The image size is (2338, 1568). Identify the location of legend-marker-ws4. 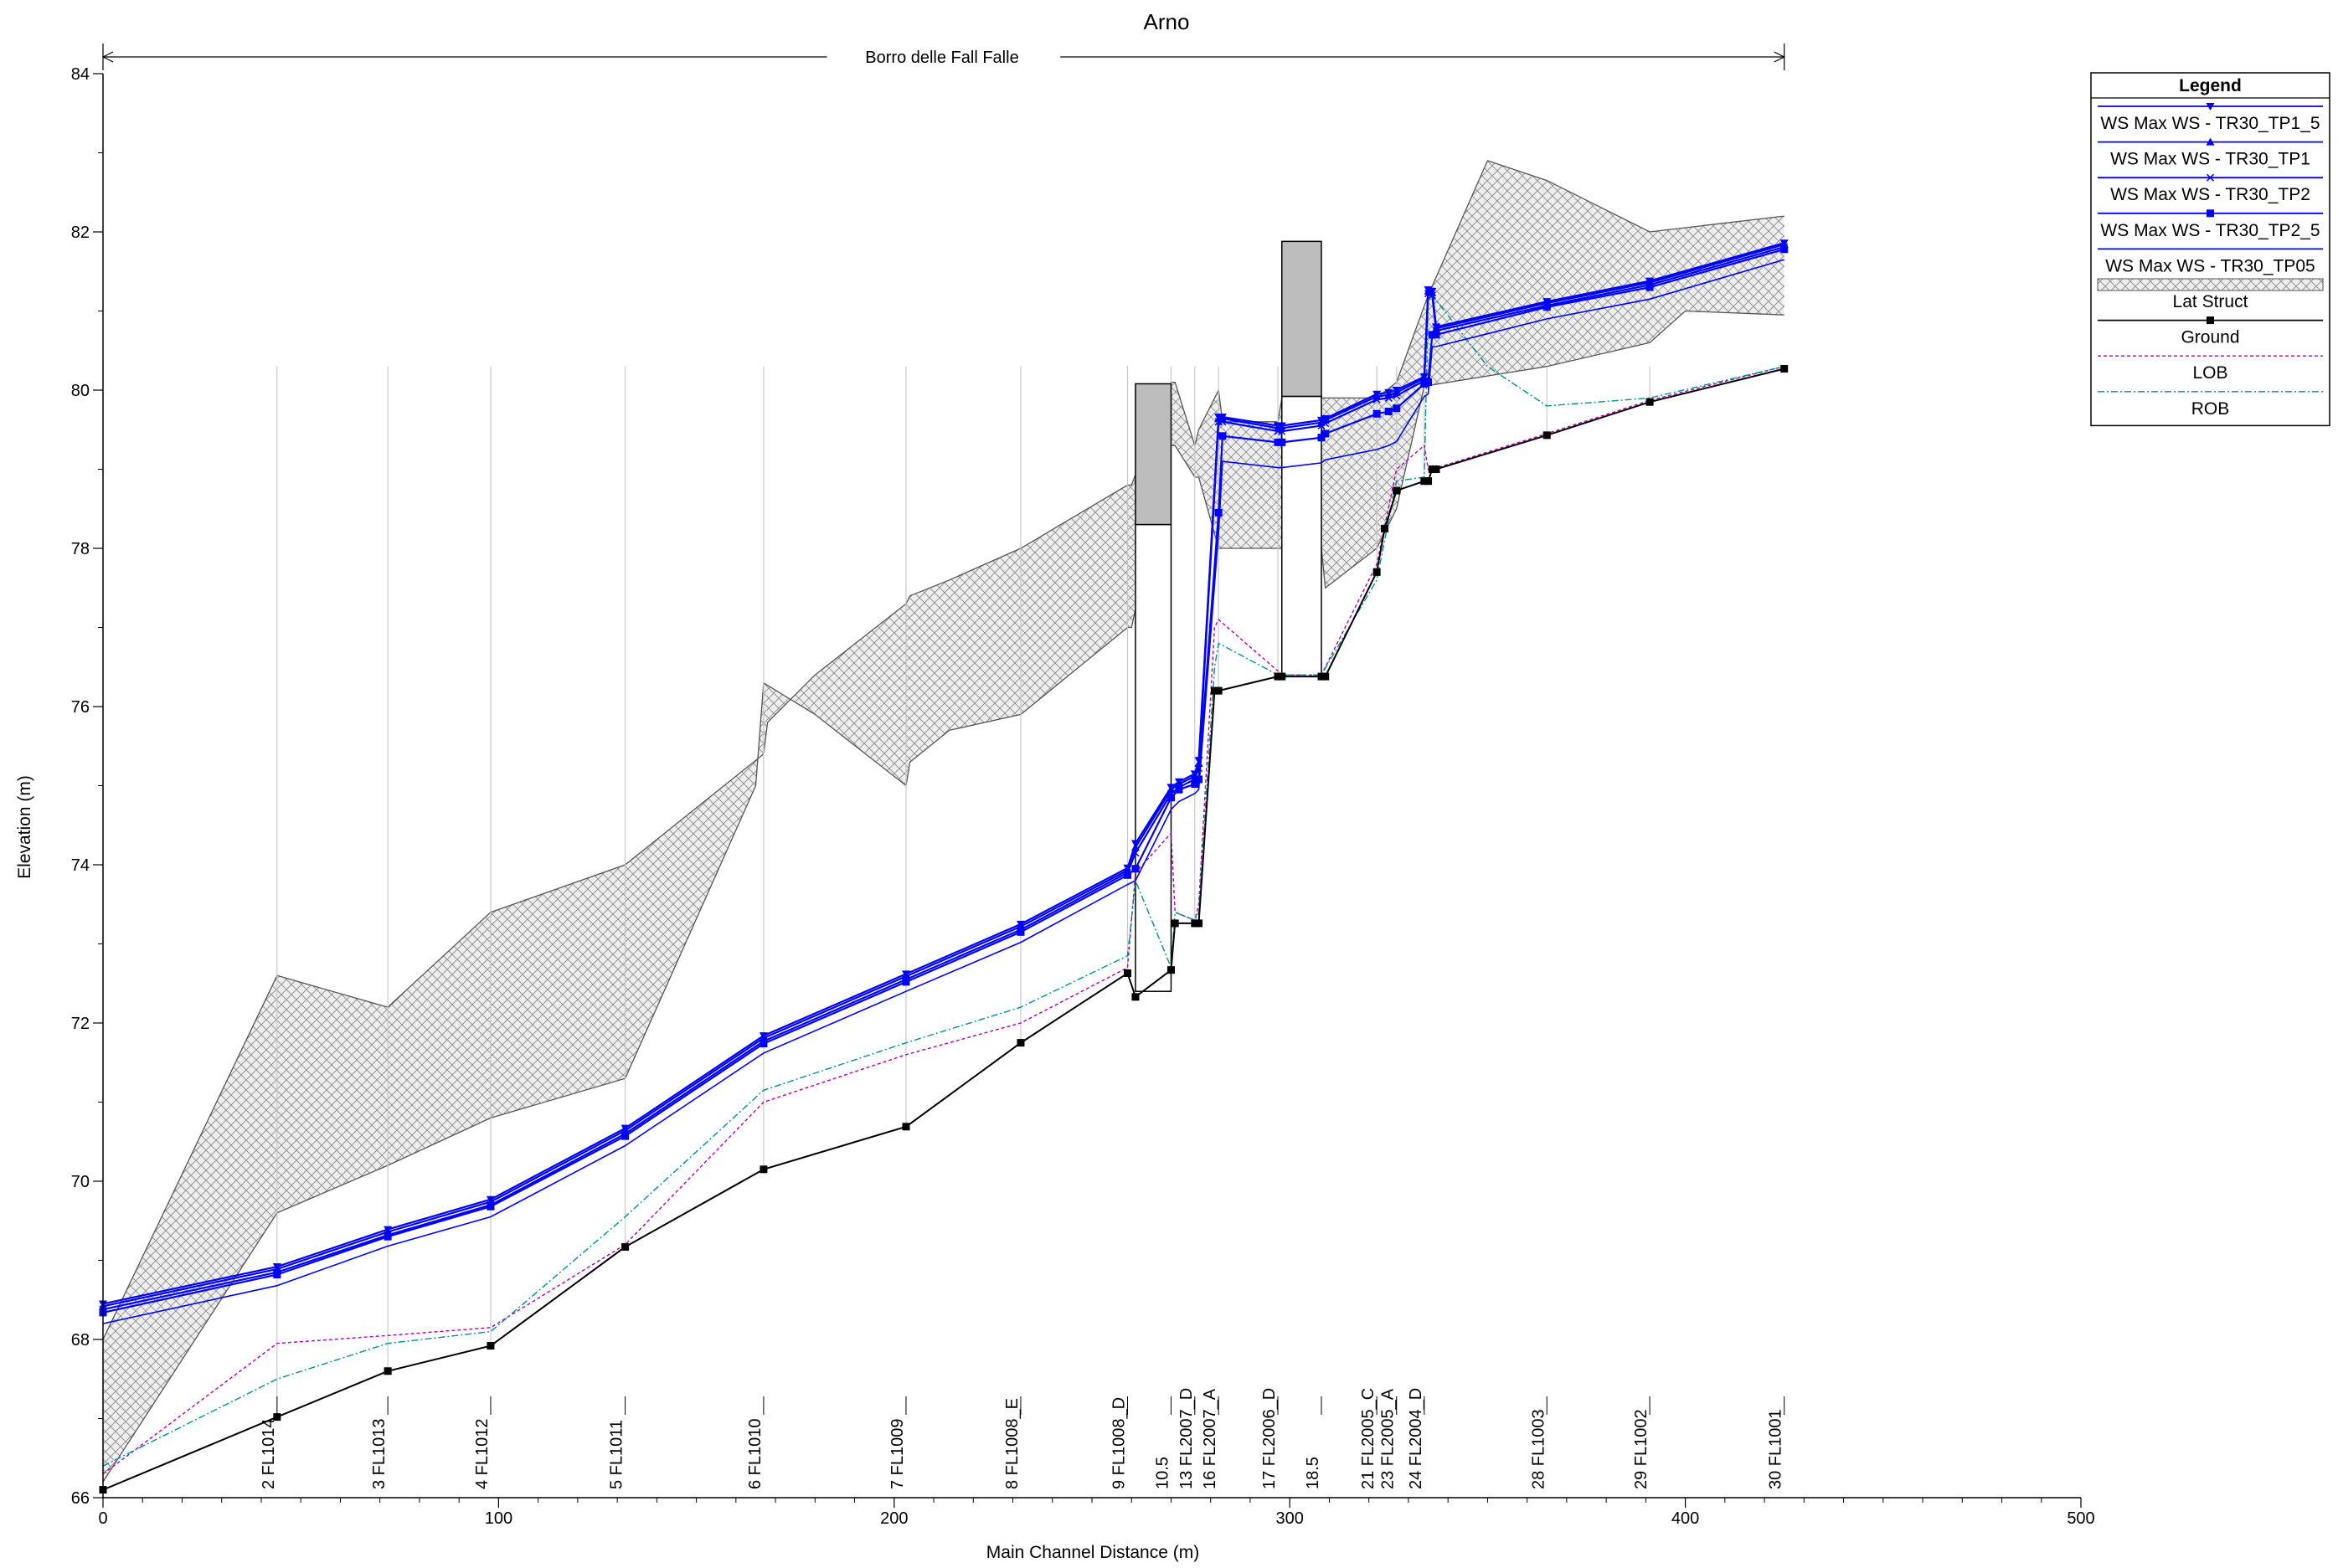
(2211, 214).